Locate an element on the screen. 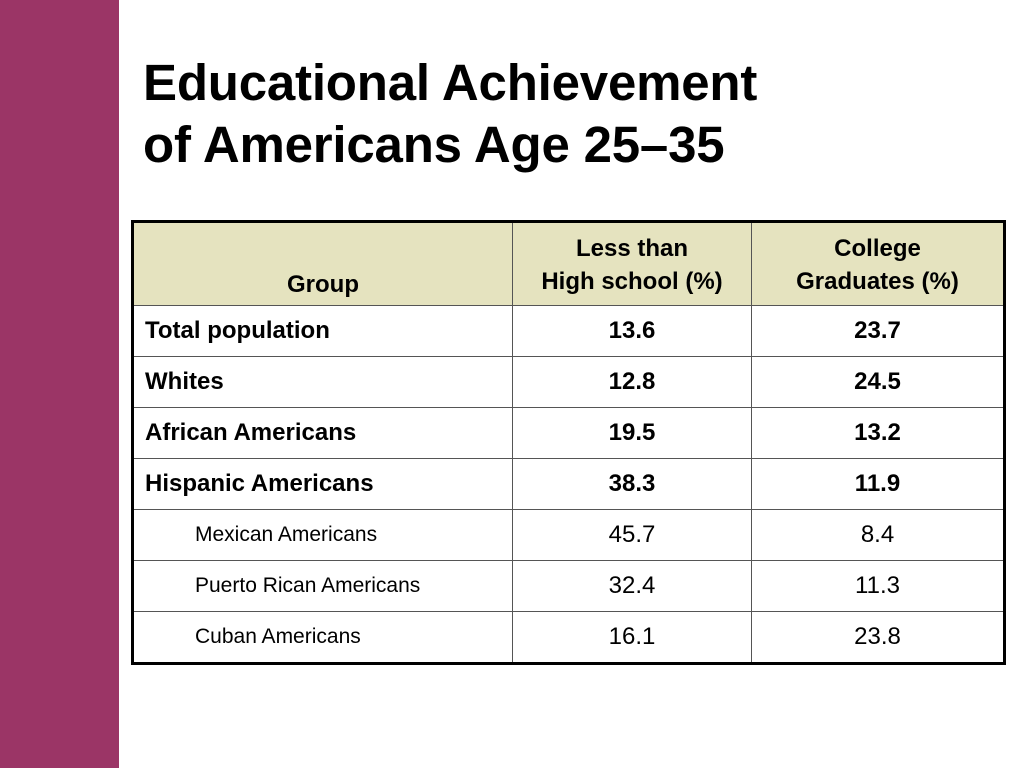  less-hs-cell: 32.4 is located at coordinates (632, 586).